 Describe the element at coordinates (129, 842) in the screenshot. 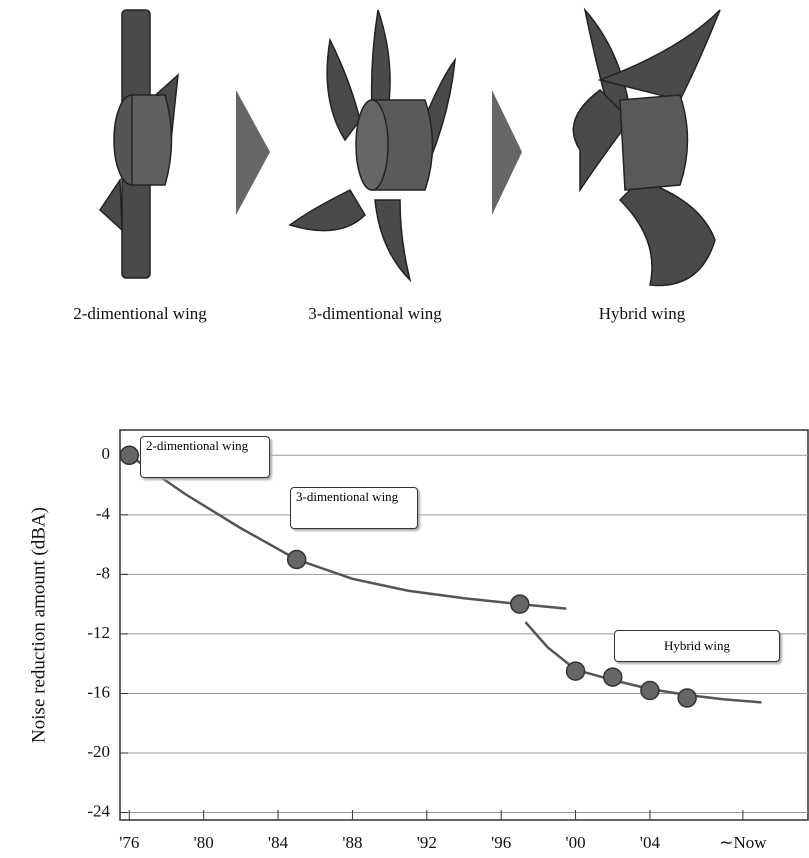

I see `x-tick-label: '76` at that location.